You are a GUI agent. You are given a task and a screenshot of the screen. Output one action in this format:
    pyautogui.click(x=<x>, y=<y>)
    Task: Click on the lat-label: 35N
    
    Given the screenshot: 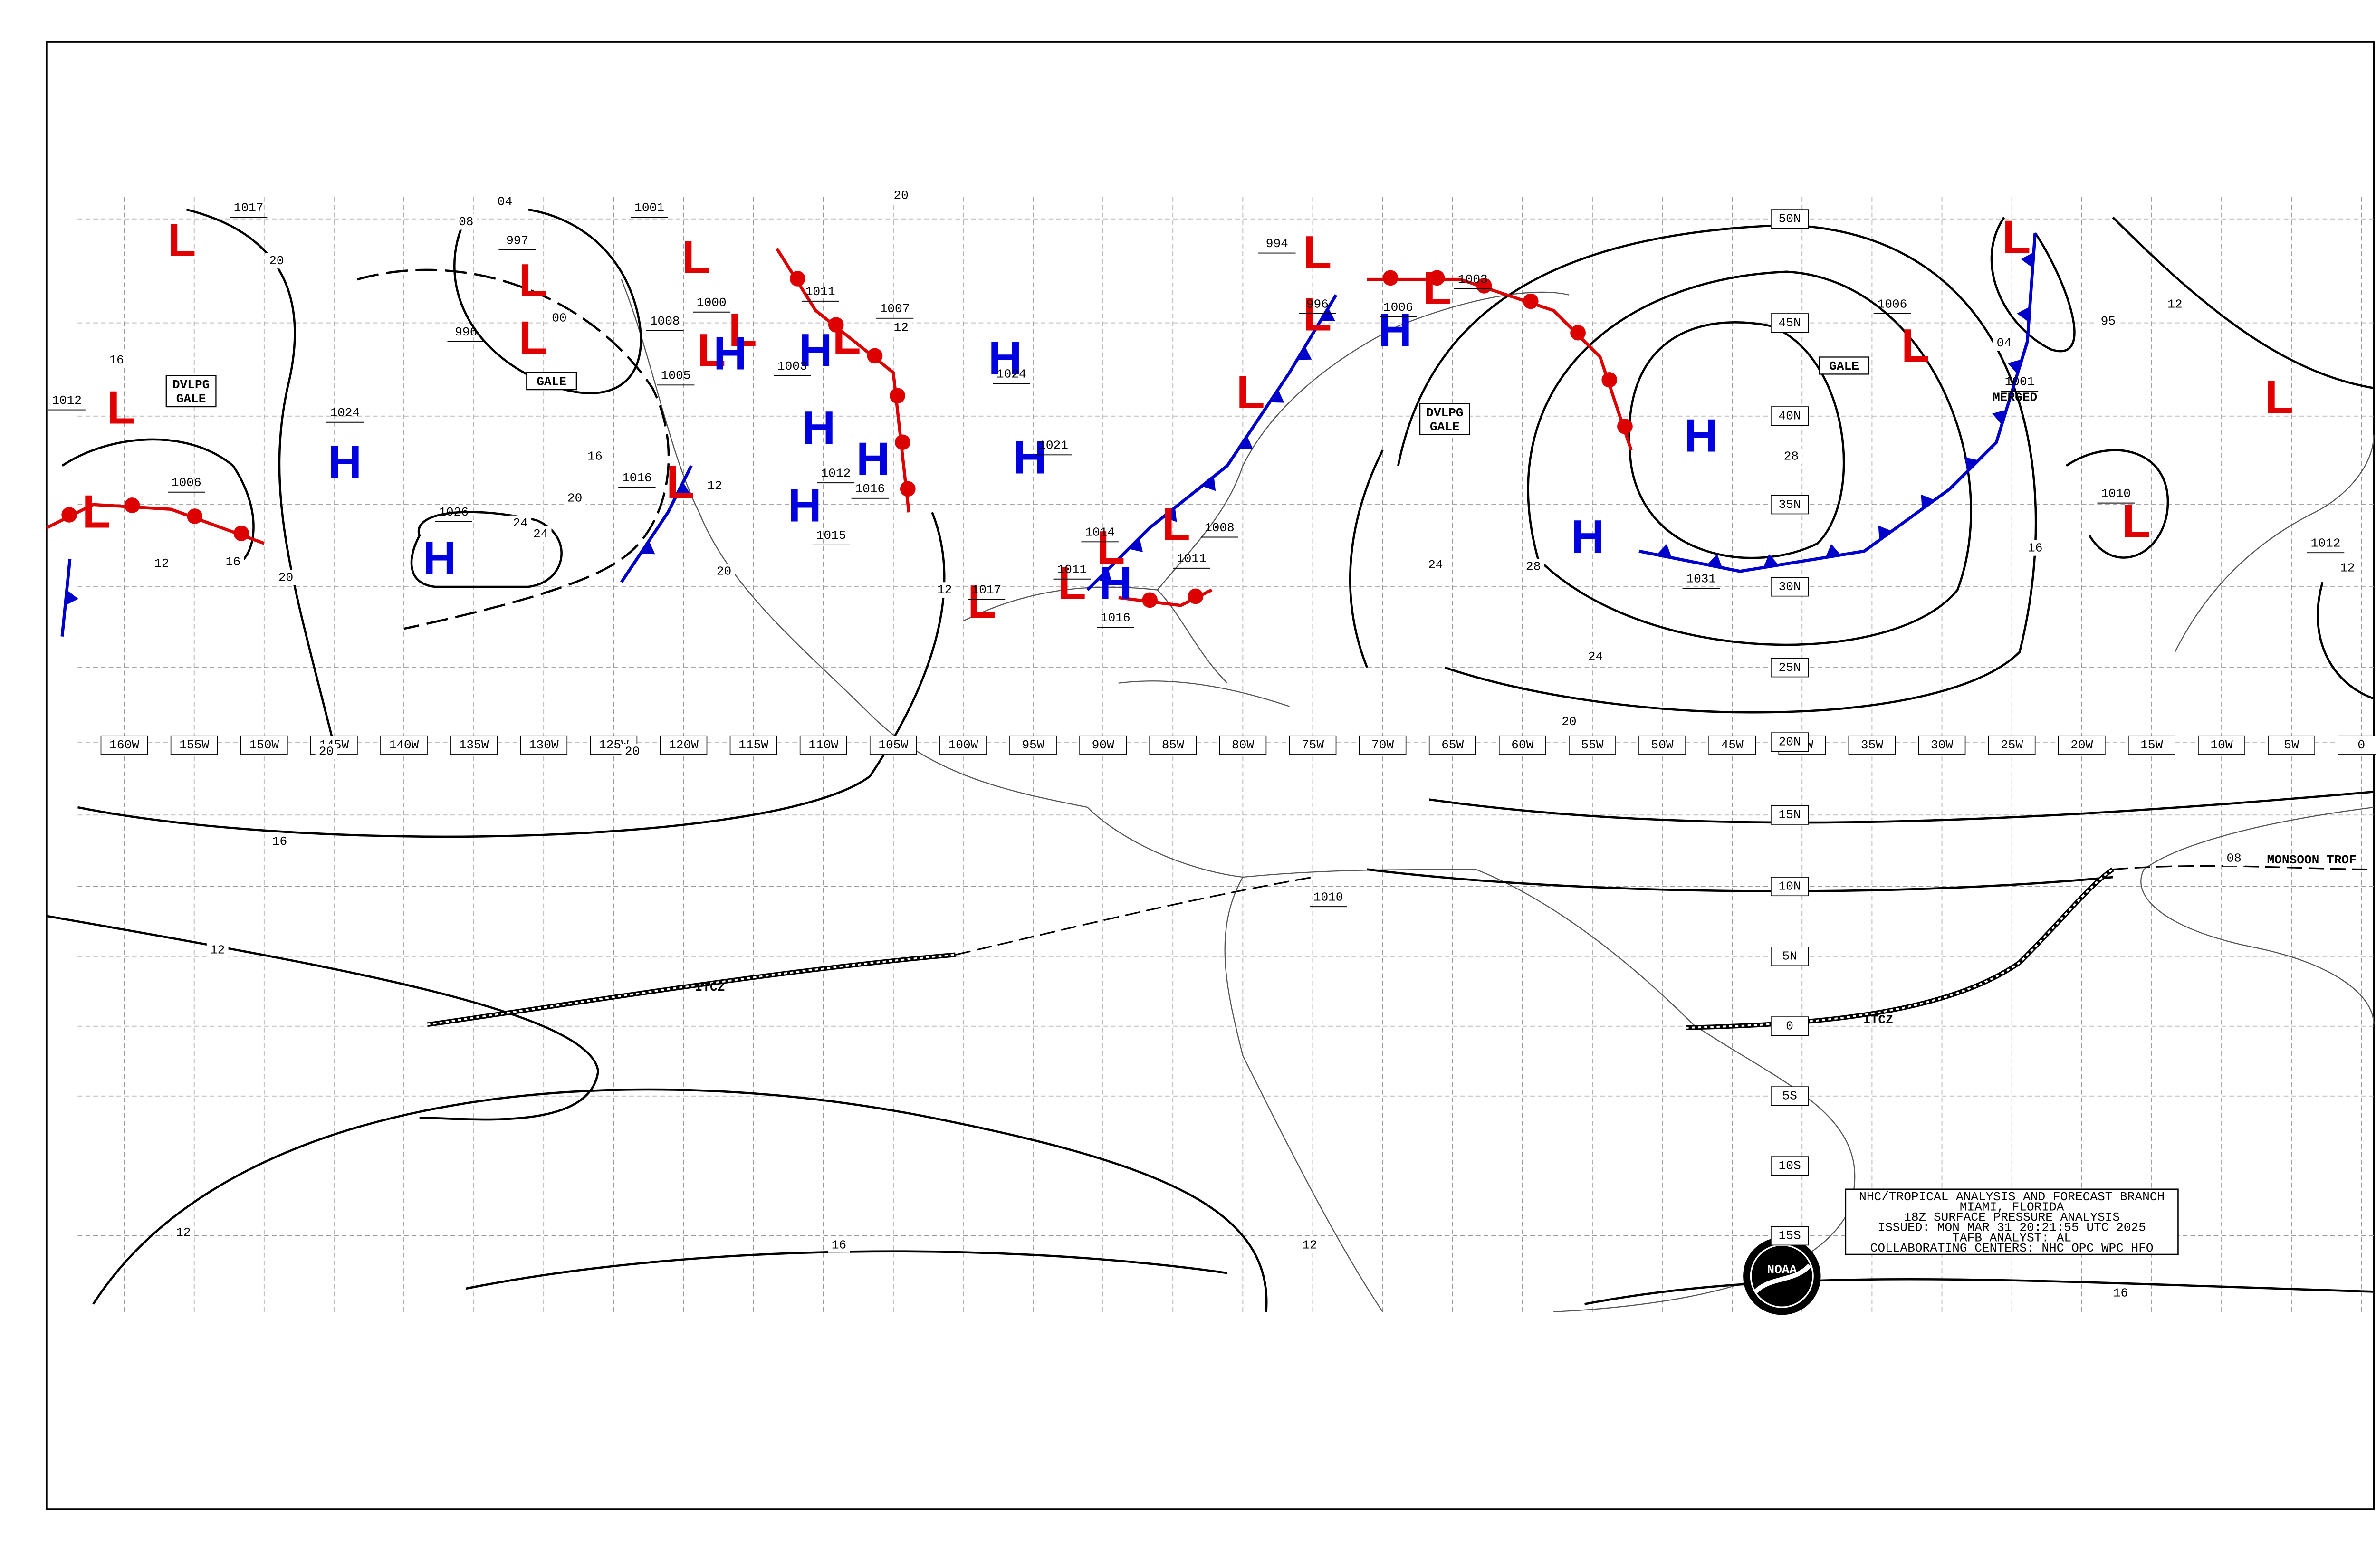 What is the action you would take?
    pyautogui.click(x=1790, y=505)
    